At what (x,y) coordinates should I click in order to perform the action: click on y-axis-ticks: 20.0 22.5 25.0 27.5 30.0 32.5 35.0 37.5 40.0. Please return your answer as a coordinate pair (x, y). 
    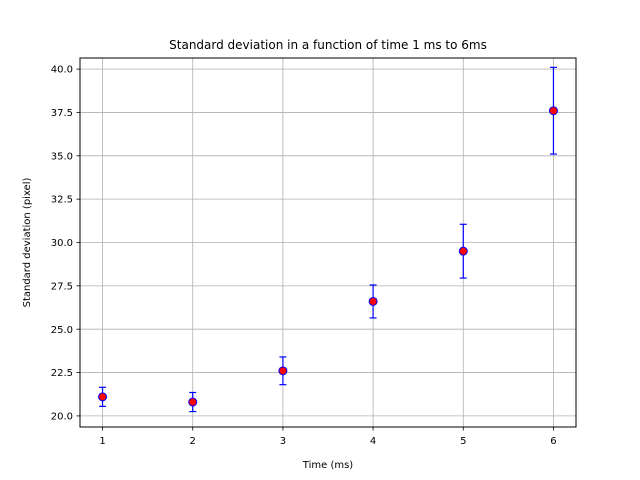
    Looking at the image, I should click on (65, 244).